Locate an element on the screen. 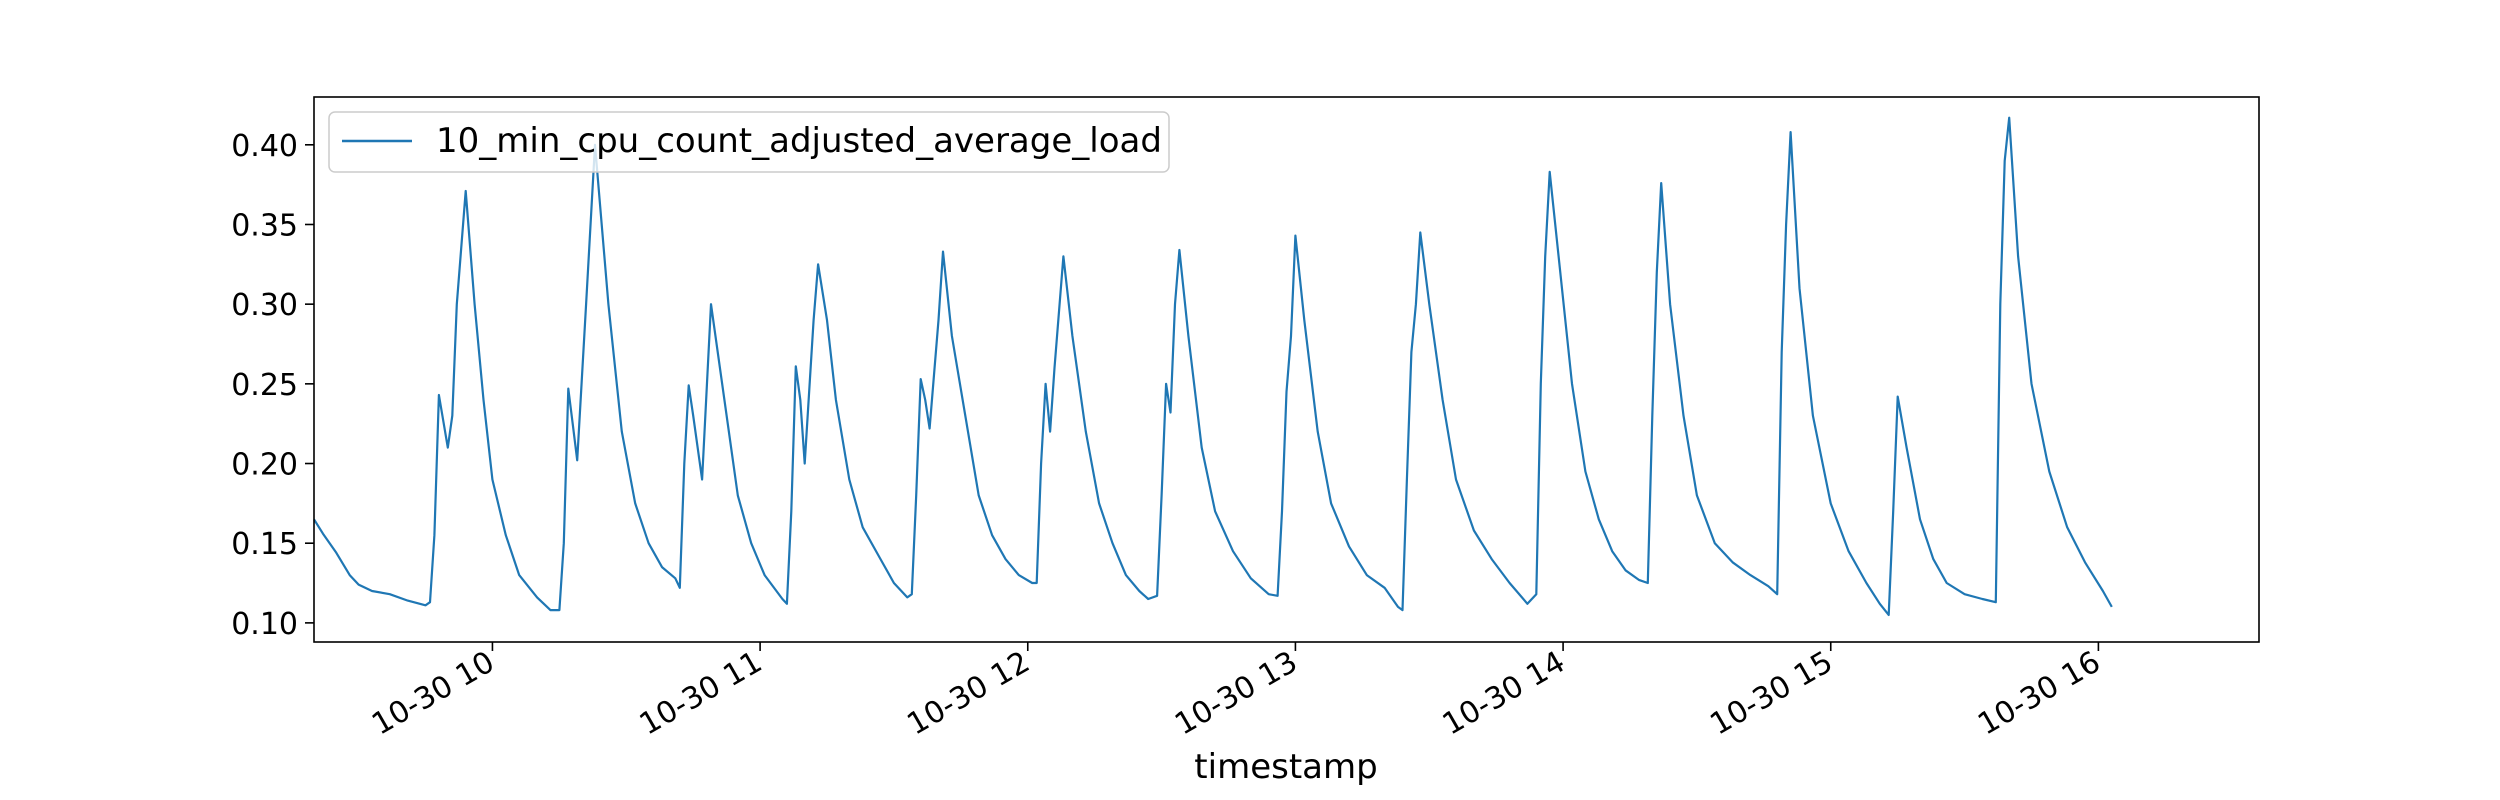 The height and width of the screenshot is (800, 2500). legend-label: 10_min_cpu_count_adjusted_average_load is located at coordinates (799, 141).